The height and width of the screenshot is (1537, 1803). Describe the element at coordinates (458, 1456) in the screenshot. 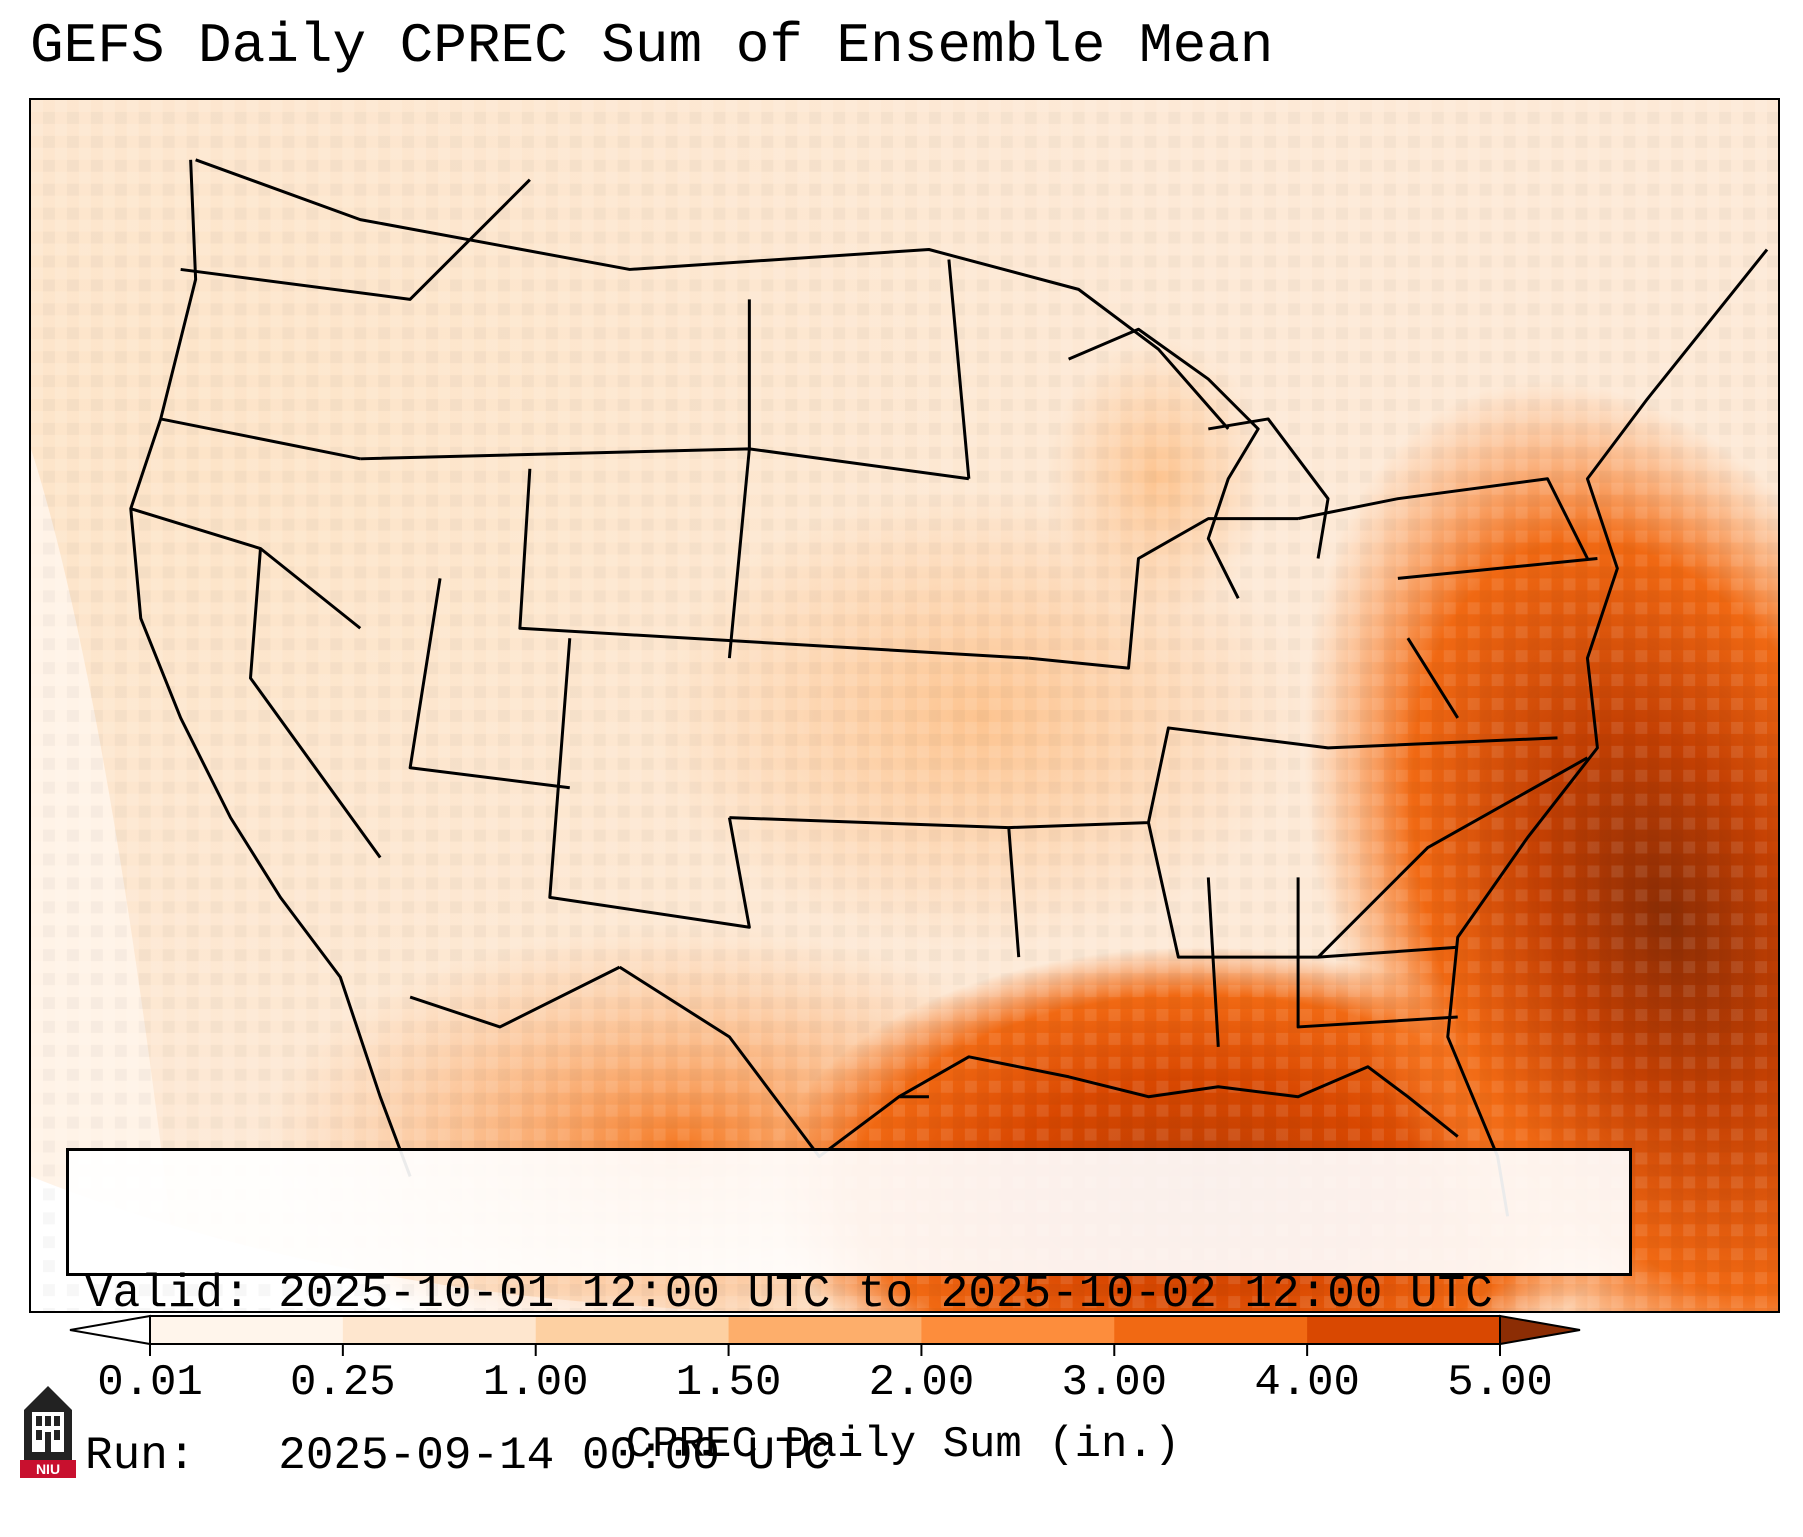

I see `run-time-text: Run: 2025-09-14 00:00 UTC` at that location.